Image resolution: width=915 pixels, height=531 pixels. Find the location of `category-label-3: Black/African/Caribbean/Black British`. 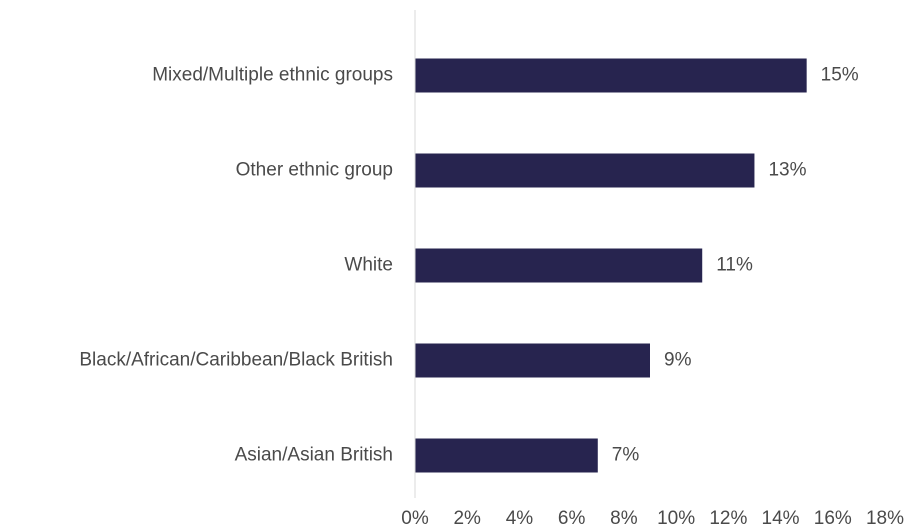

category-label-3: Black/African/Caribbean/Black British is located at coordinates (236, 360).